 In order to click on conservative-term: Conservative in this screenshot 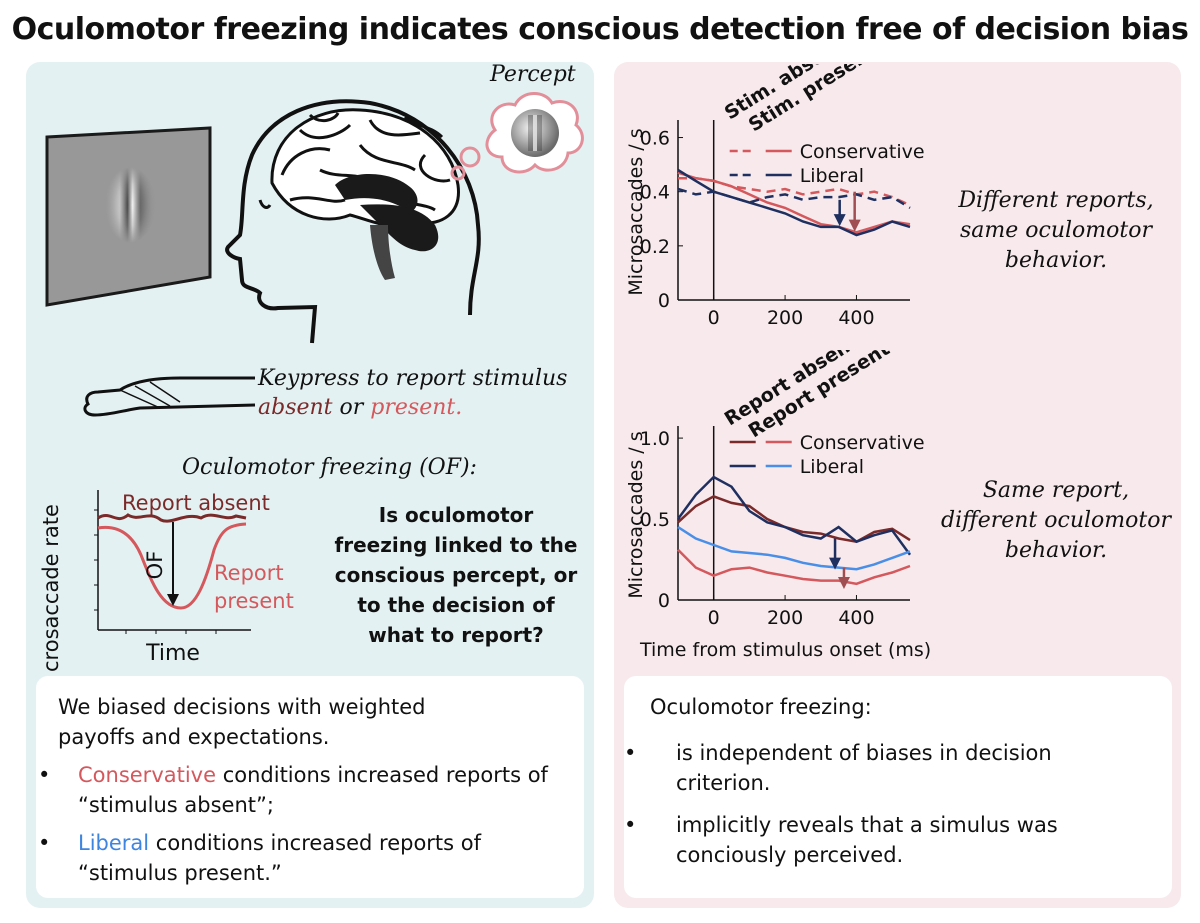, I will do `click(147, 775)`.